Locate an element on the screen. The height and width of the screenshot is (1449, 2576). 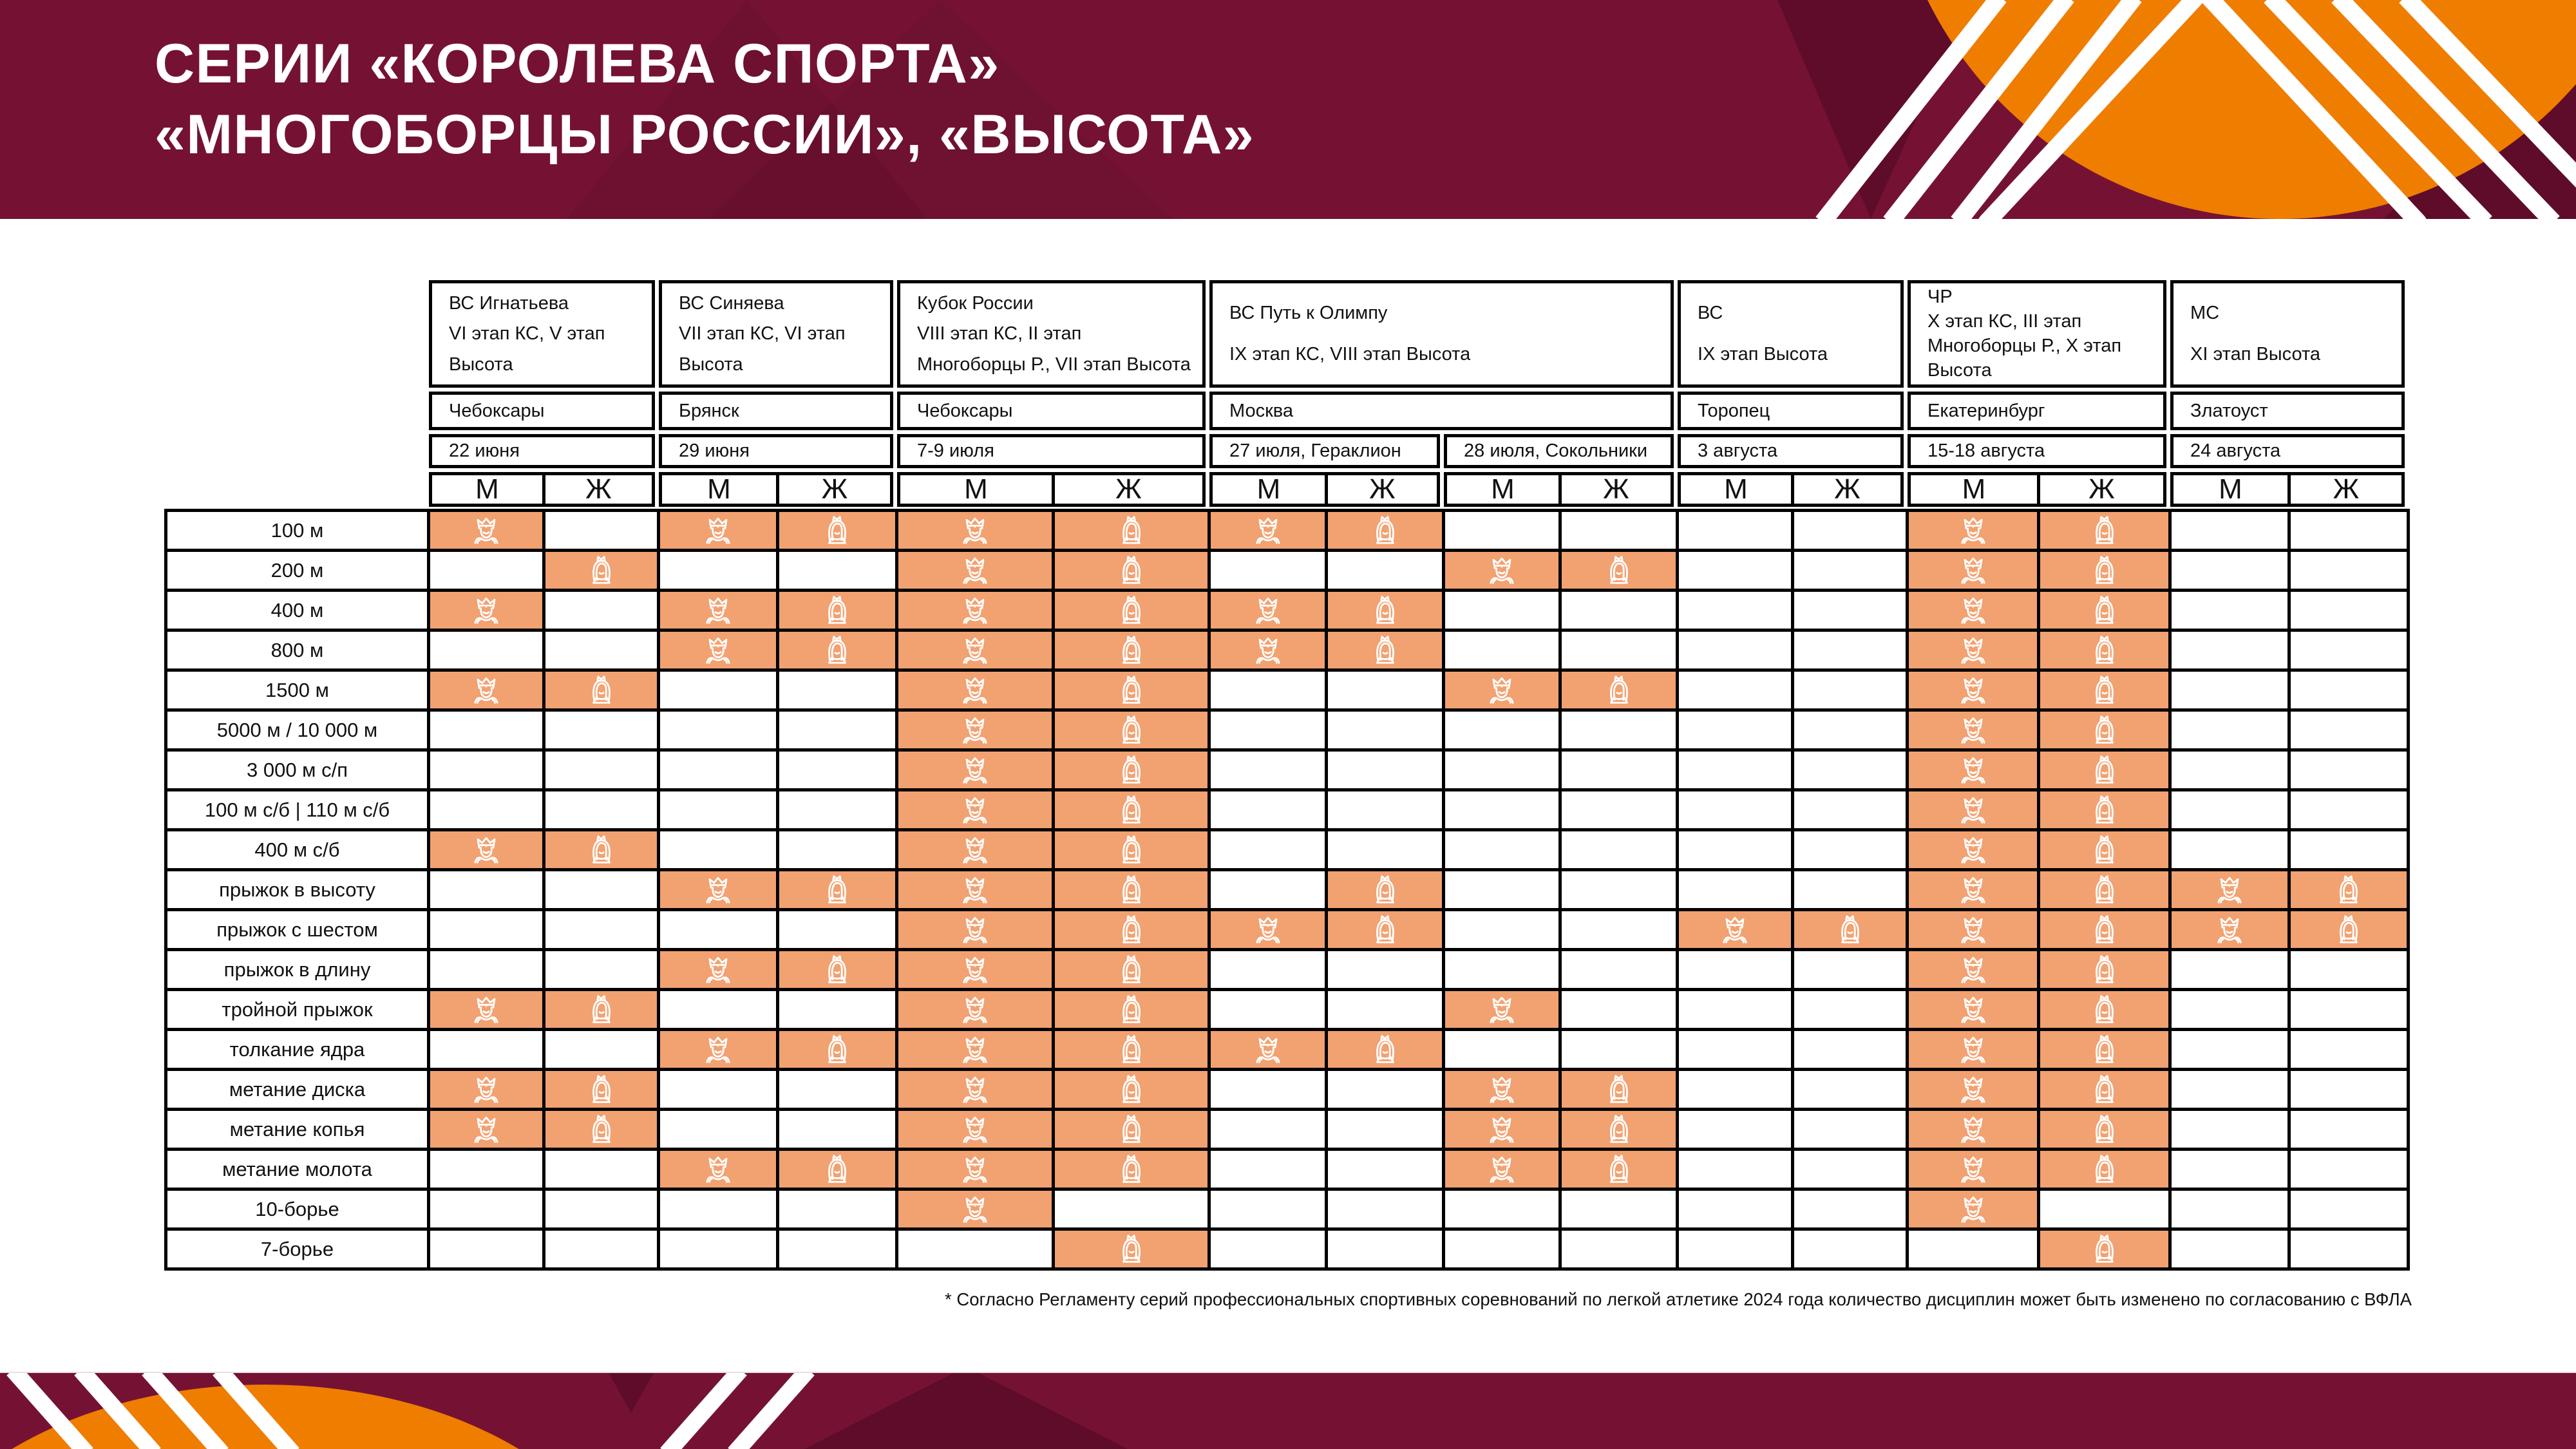
event-name-line: ВС is located at coordinates (1710, 313).